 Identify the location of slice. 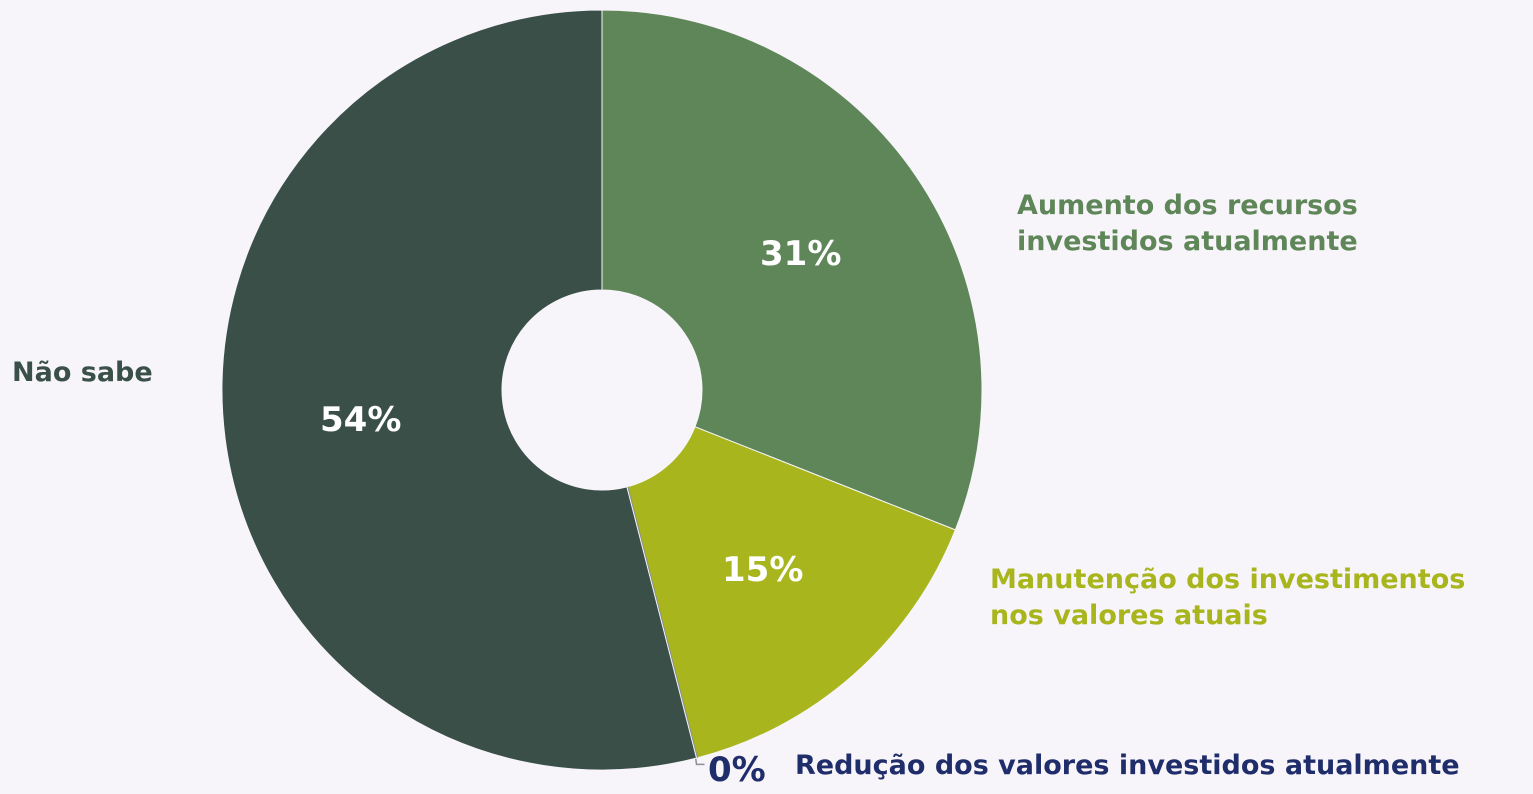
(791, 592).